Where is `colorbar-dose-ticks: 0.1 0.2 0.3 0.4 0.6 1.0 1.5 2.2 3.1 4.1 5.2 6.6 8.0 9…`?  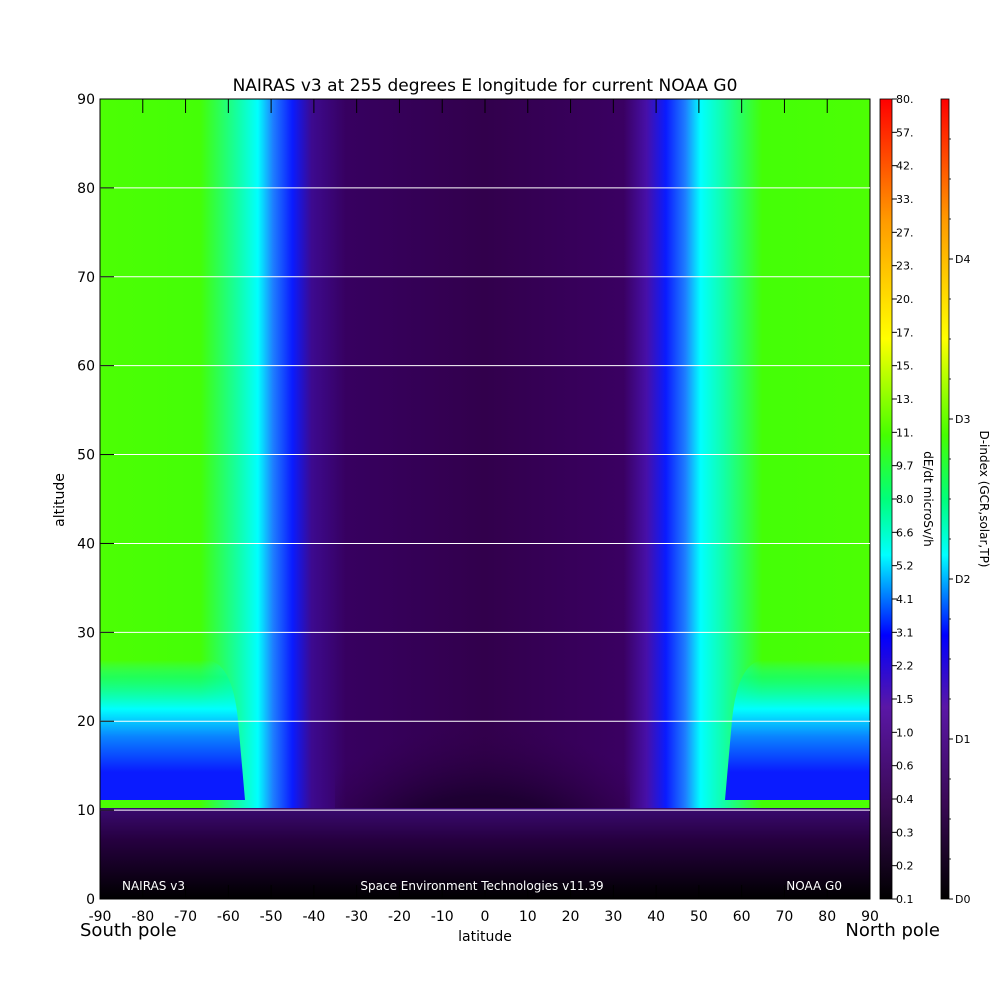 colorbar-dose-ticks: 0.1 0.2 0.3 0.4 0.6 1.0 1.5 2.2 3.1 4.1 5.2 6.6 8.0 9… is located at coordinates (903, 499).